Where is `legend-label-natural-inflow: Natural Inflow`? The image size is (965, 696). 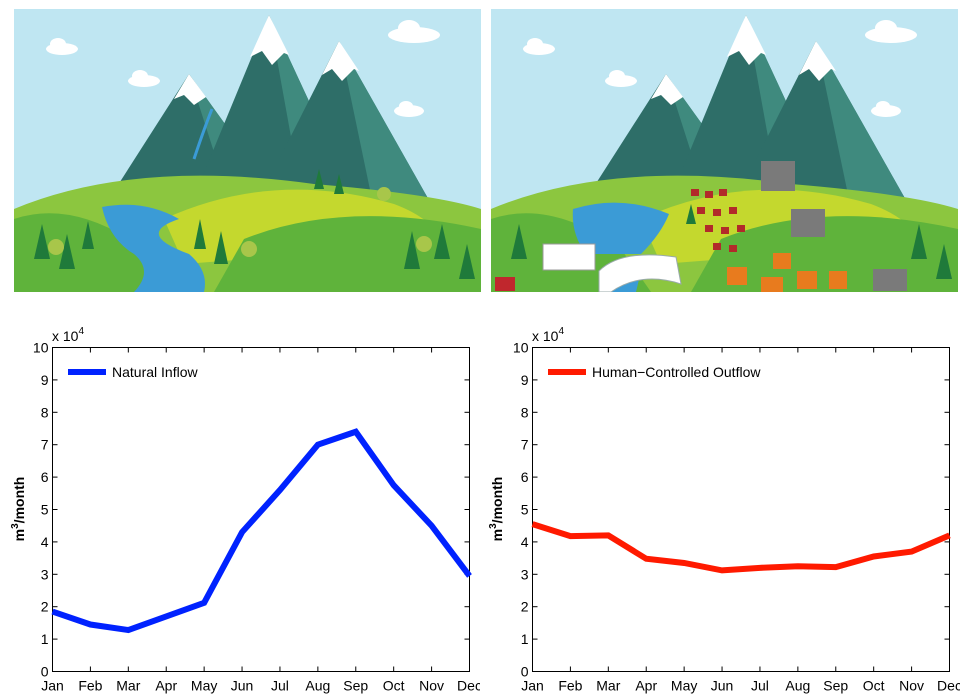 legend-label-natural-inflow: Natural Inflow is located at coordinates (155, 372).